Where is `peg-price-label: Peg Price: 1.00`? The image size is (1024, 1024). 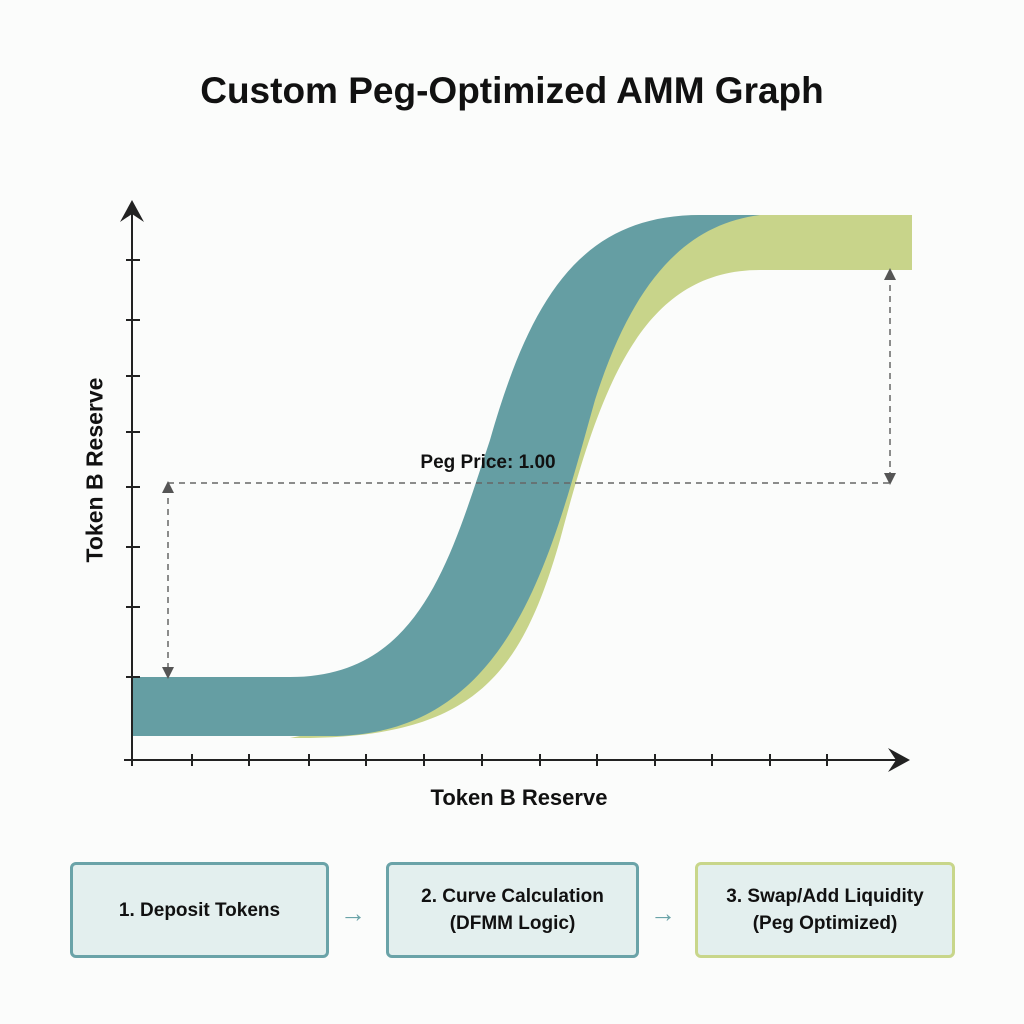 peg-price-label: Peg Price: 1.00 is located at coordinates (488, 462).